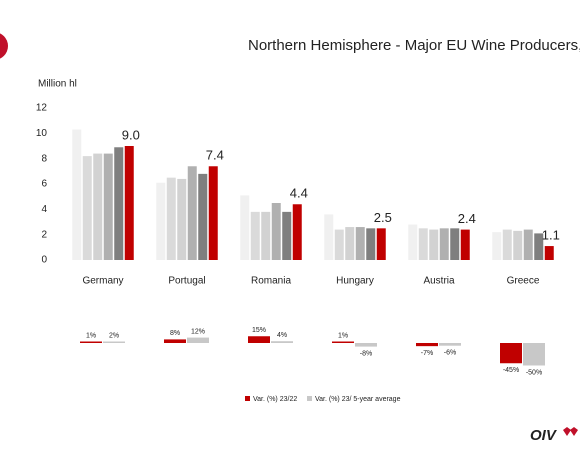  I want to click on x-tick-label: Romania, so click(271, 281).